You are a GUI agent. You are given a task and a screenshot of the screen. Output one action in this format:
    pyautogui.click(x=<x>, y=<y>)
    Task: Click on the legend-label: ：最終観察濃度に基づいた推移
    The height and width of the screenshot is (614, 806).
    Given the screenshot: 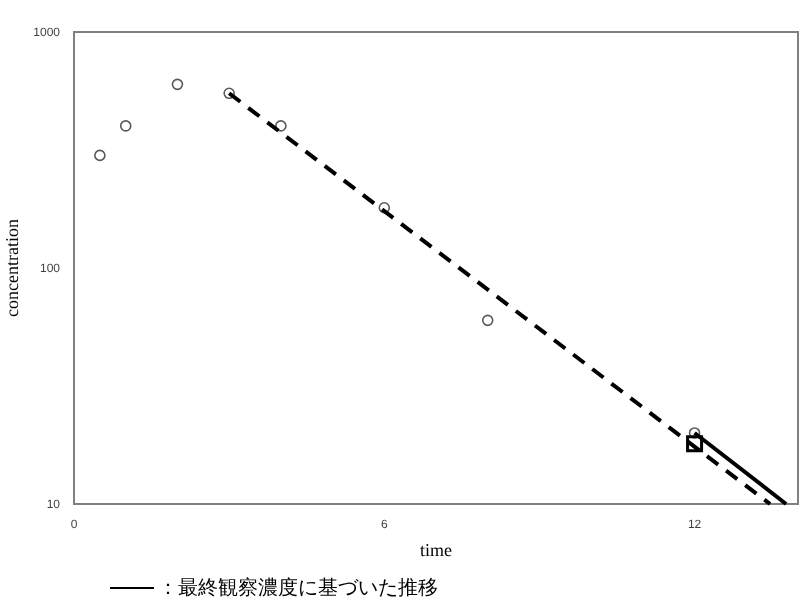 What is the action you would take?
    pyautogui.click(x=298, y=588)
    